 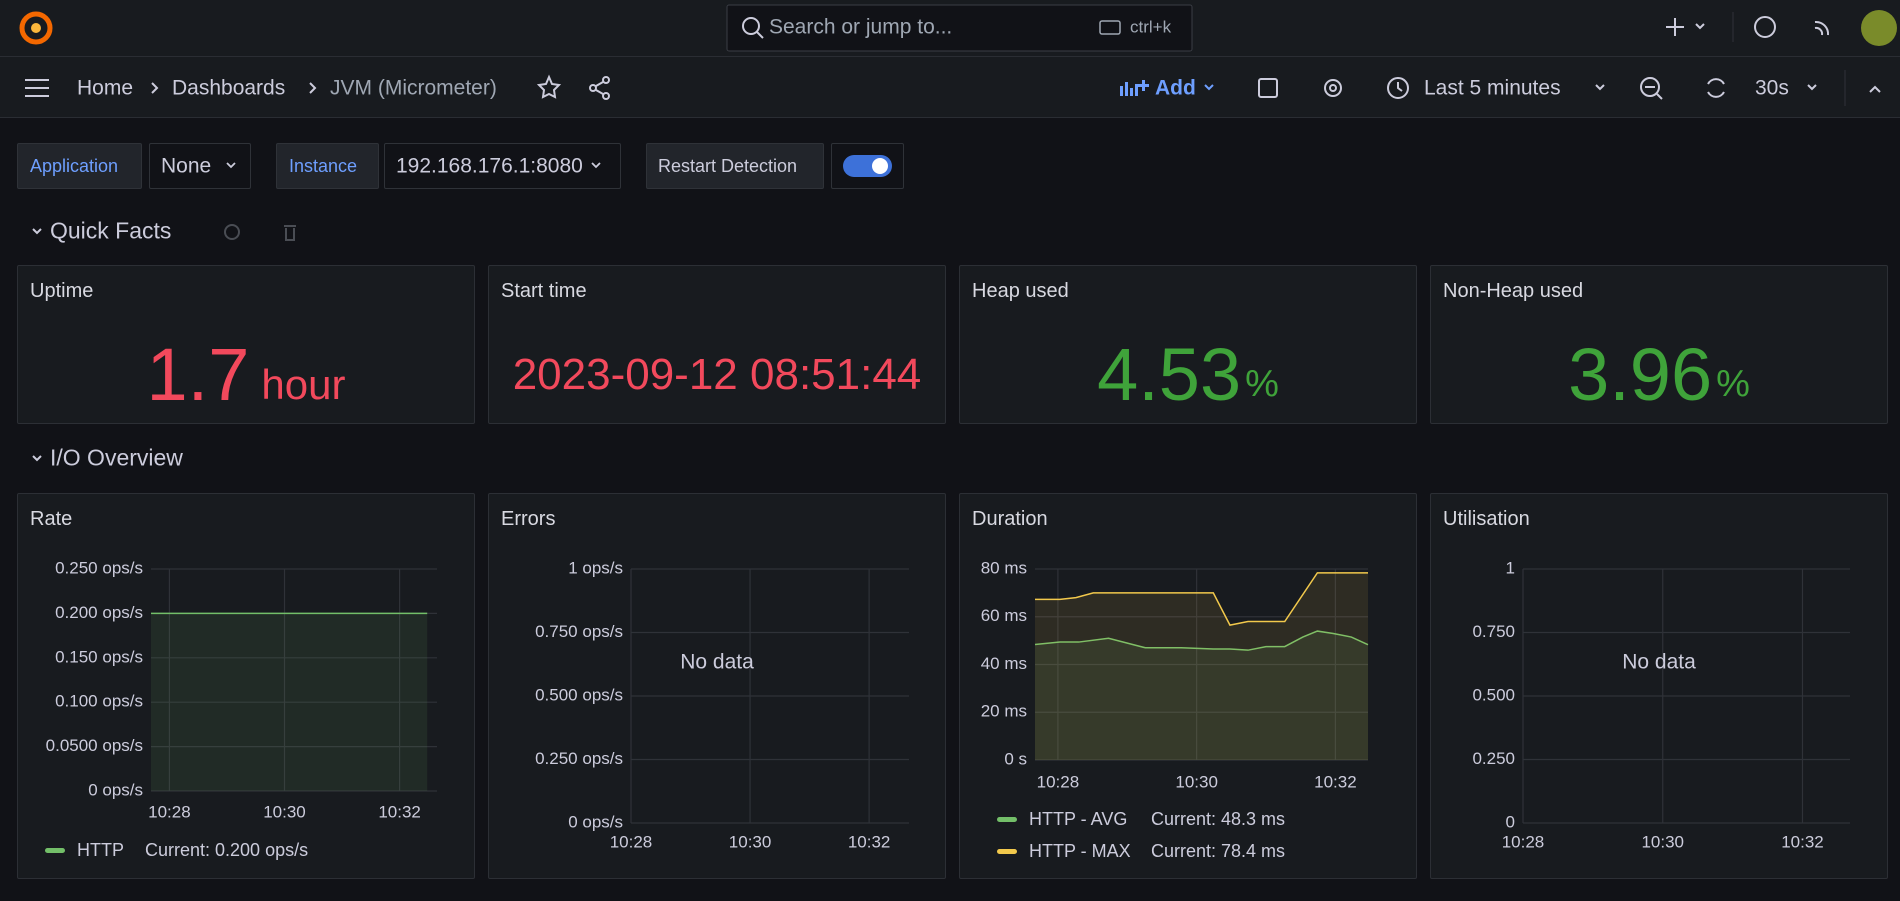 What do you see at coordinates (232, 232) in the screenshot?
I see `row-settings-icon` at bounding box center [232, 232].